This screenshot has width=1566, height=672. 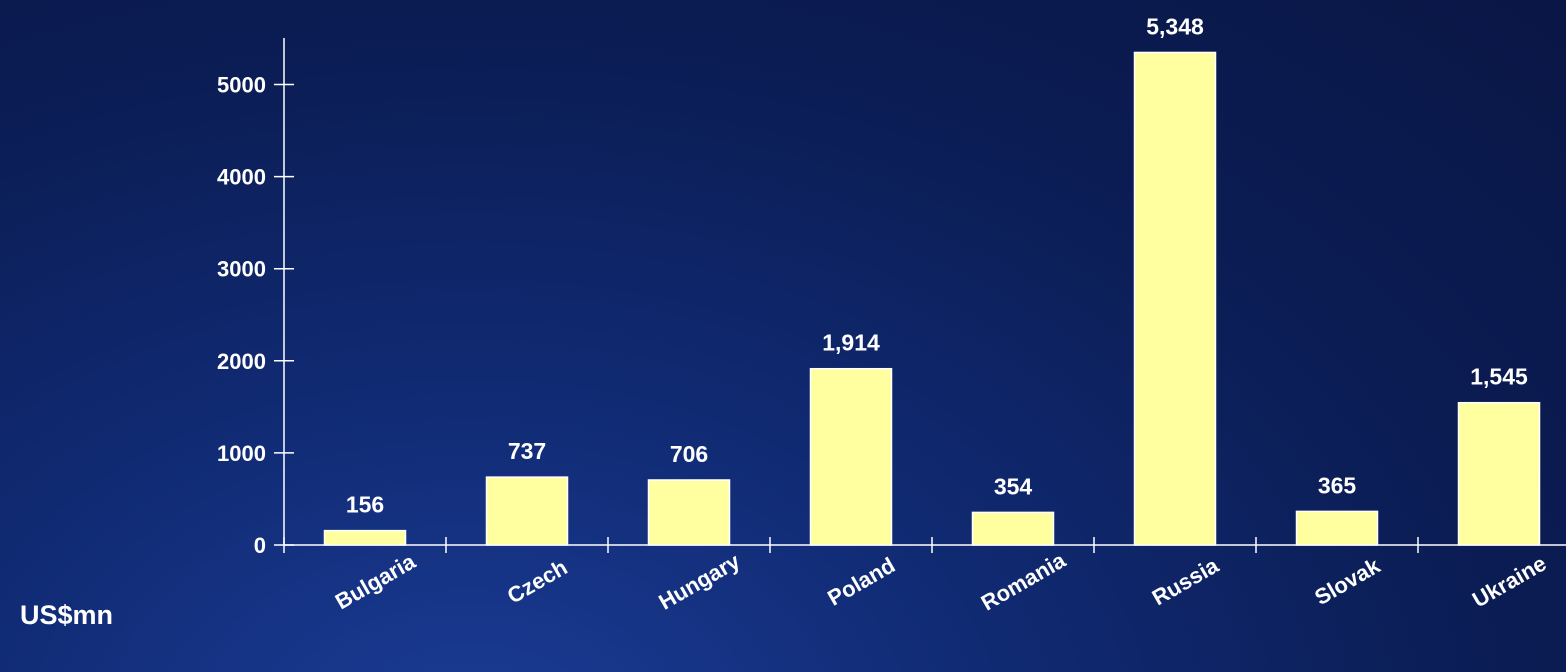 What do you see at coordinates (365, 505) in the screenshot?
I see `data-label-bulgaria: 156` at bounding box center [365, 505].